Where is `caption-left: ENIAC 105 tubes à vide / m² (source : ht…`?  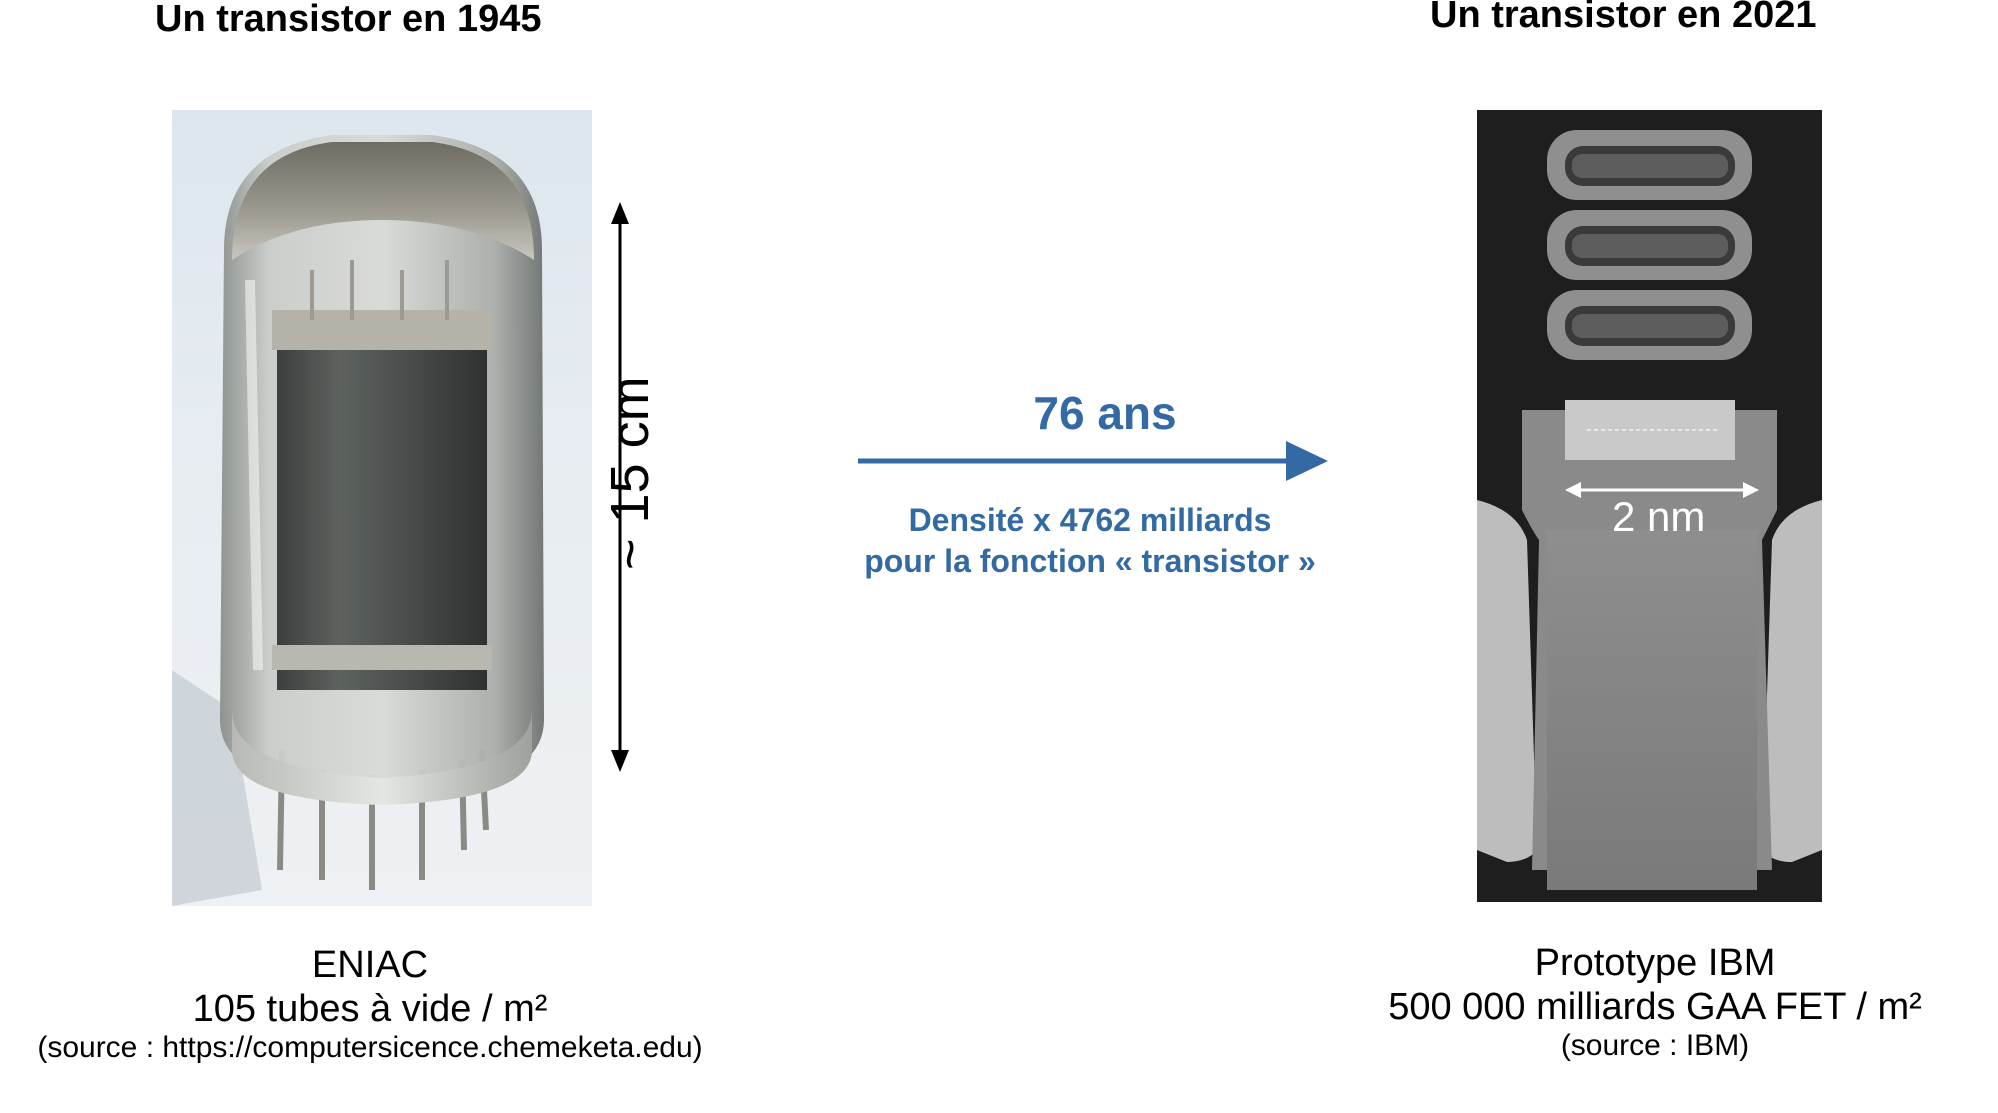
caption-left: ENIAC 105 tubes à vide / m² (source : ht… is located at coordinates (370, 1005).